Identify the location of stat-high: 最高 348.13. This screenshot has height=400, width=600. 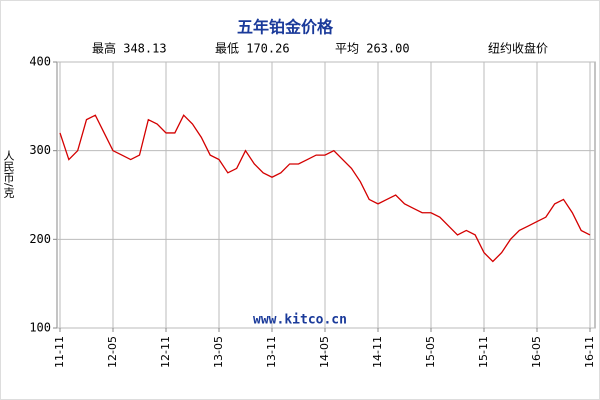
(129, 48).